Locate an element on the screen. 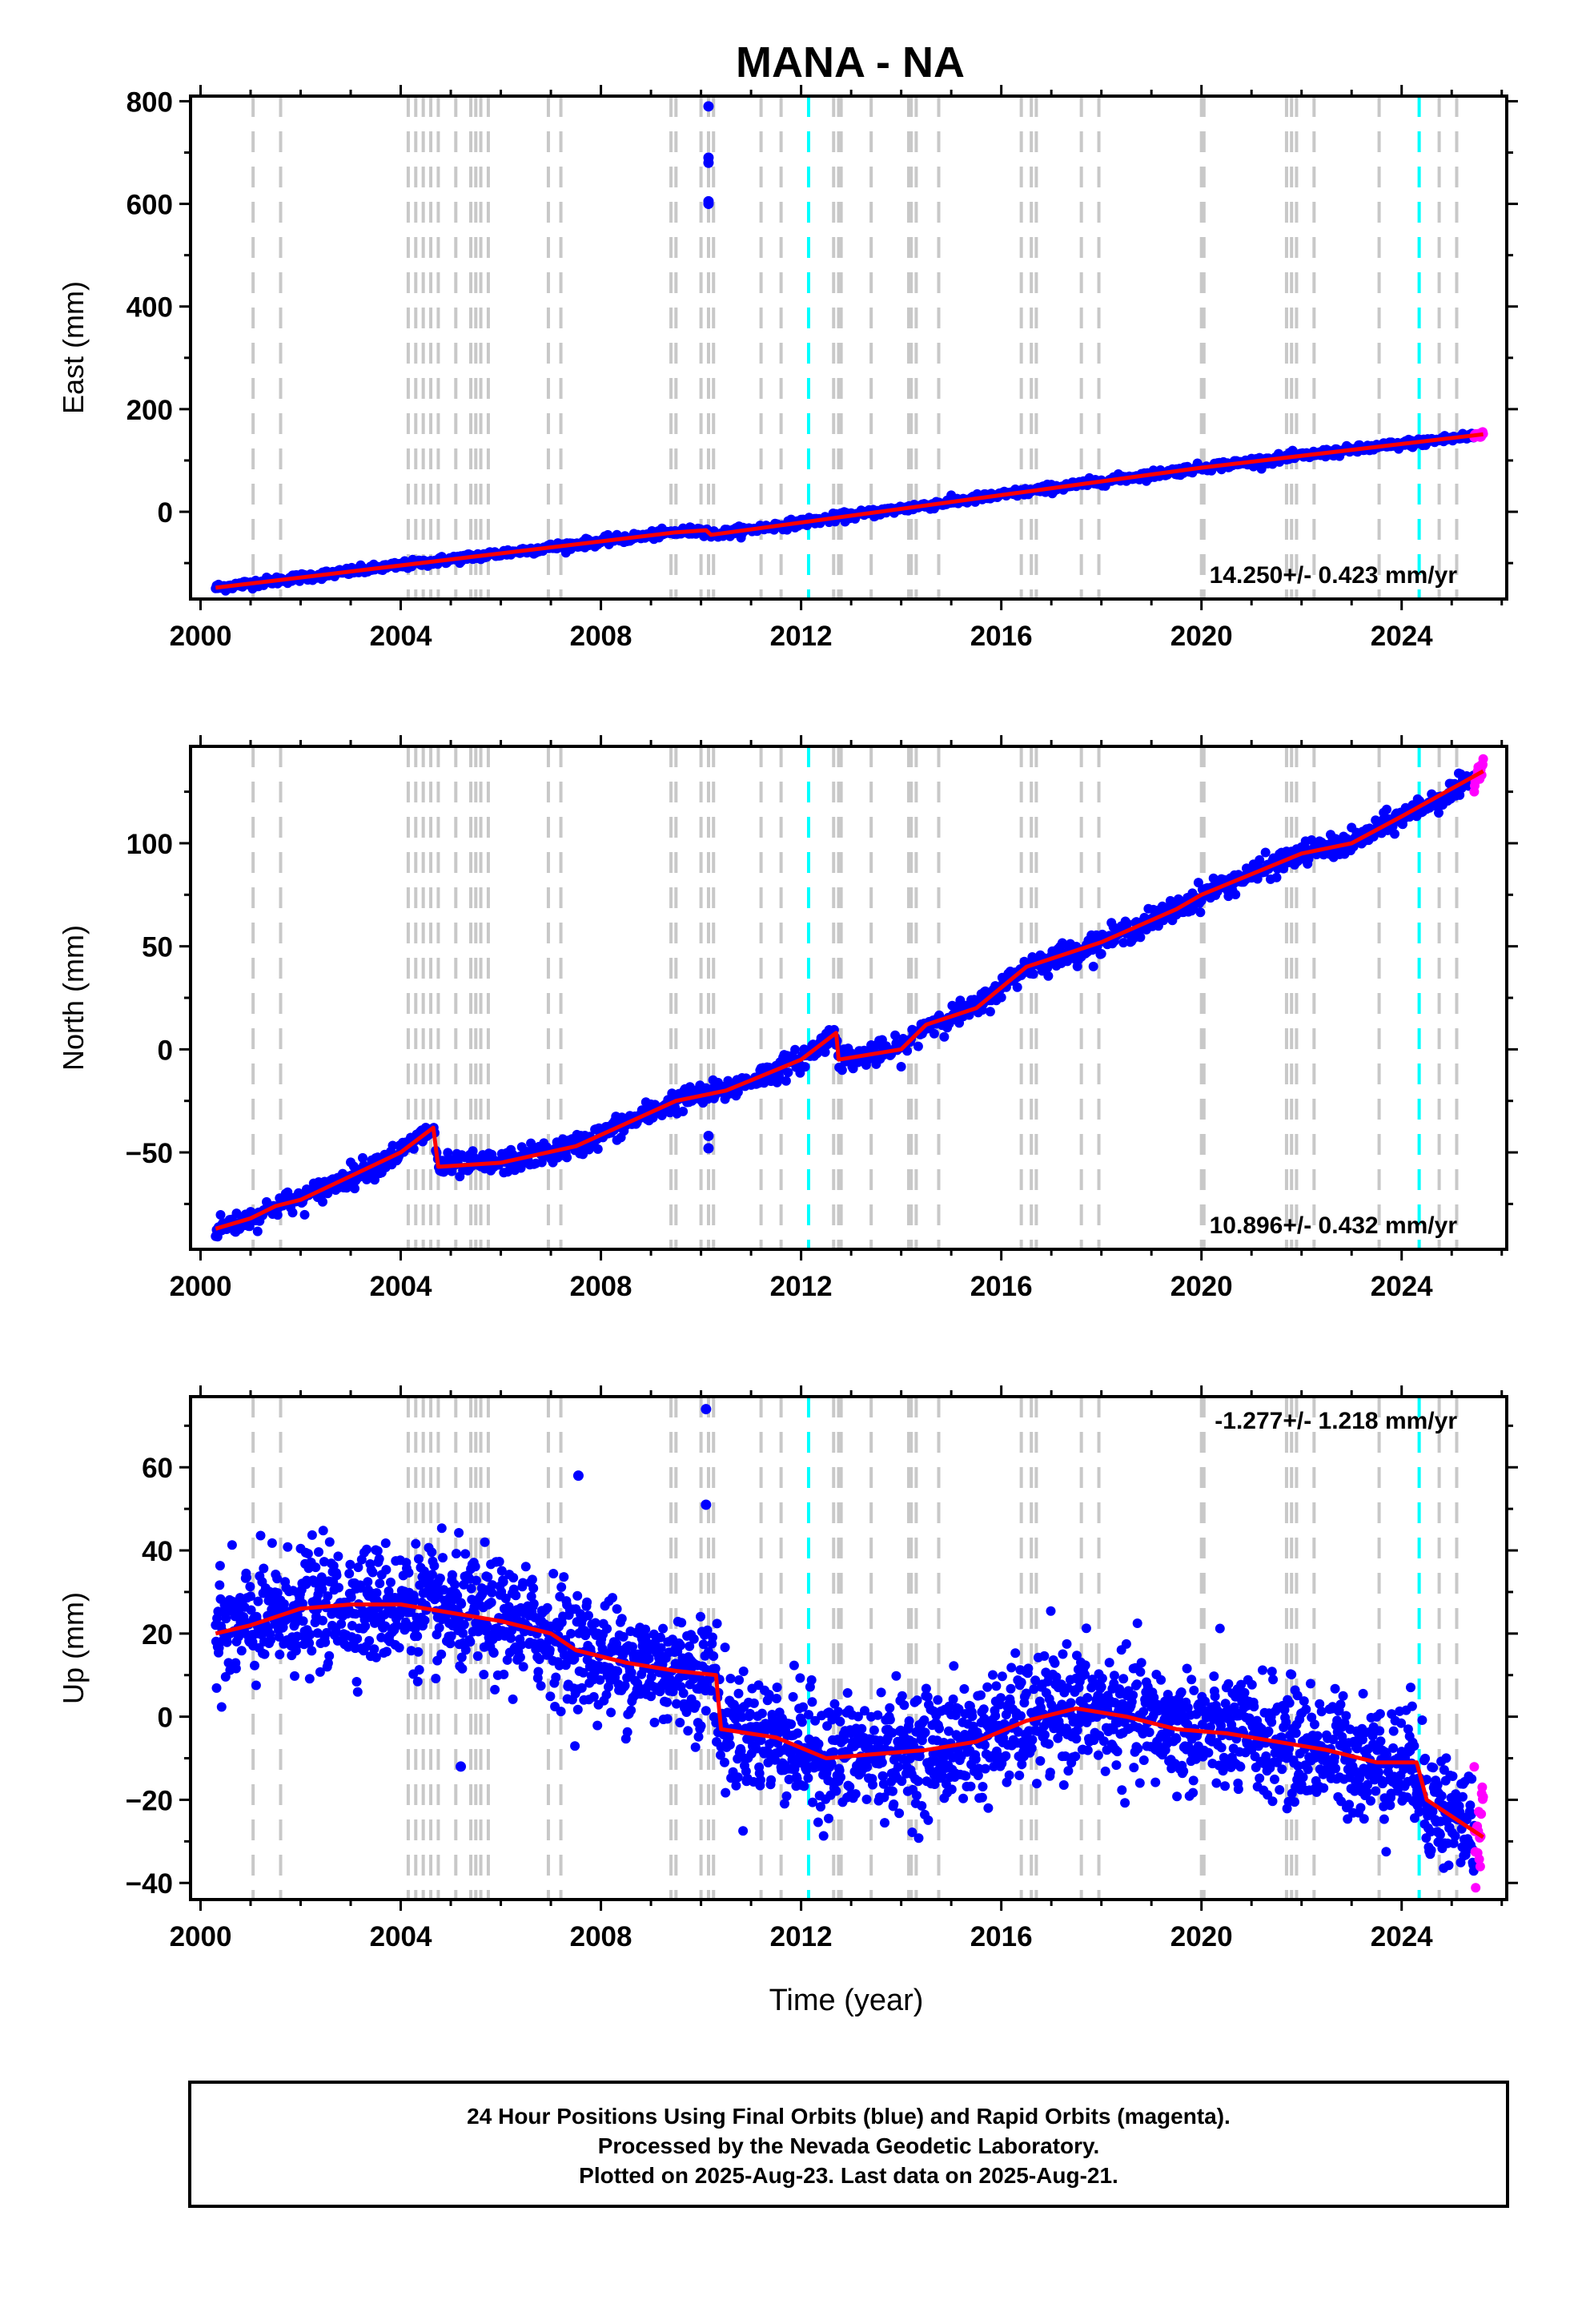 The width and height of the screenshot is (1582, 2324). y-tick-label: 0 is located at coordinates (165, 513).